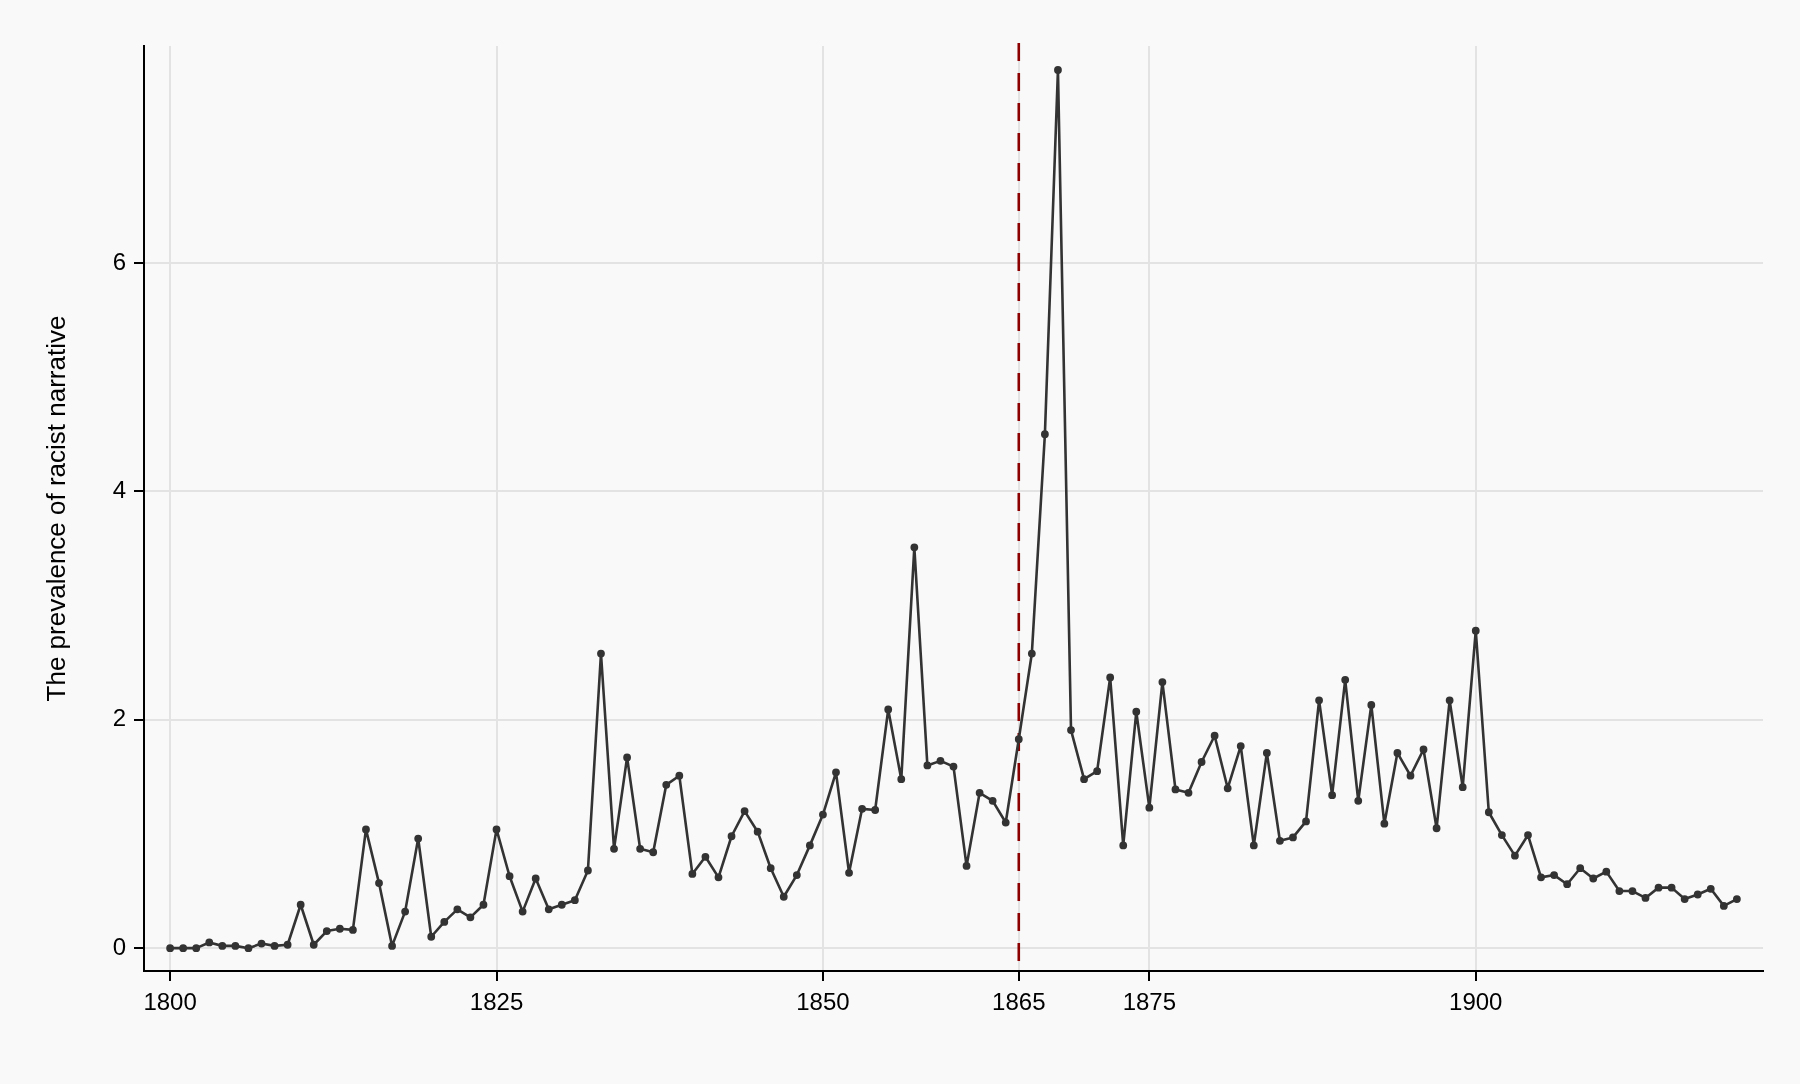  I want to click on y-tick-label: 2, so click(119, 718).